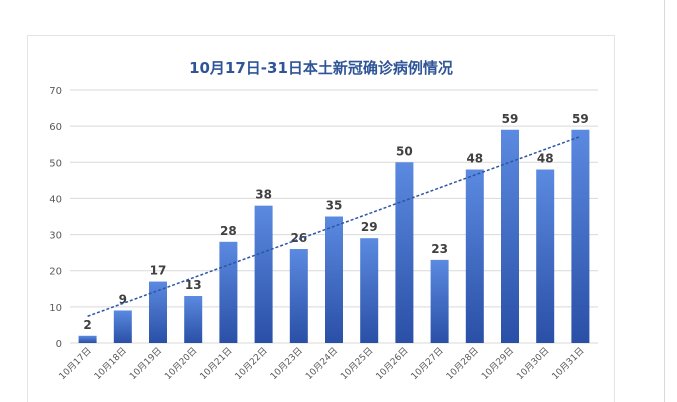  I want to click on y-tick-label: 30, so click(55, 236).